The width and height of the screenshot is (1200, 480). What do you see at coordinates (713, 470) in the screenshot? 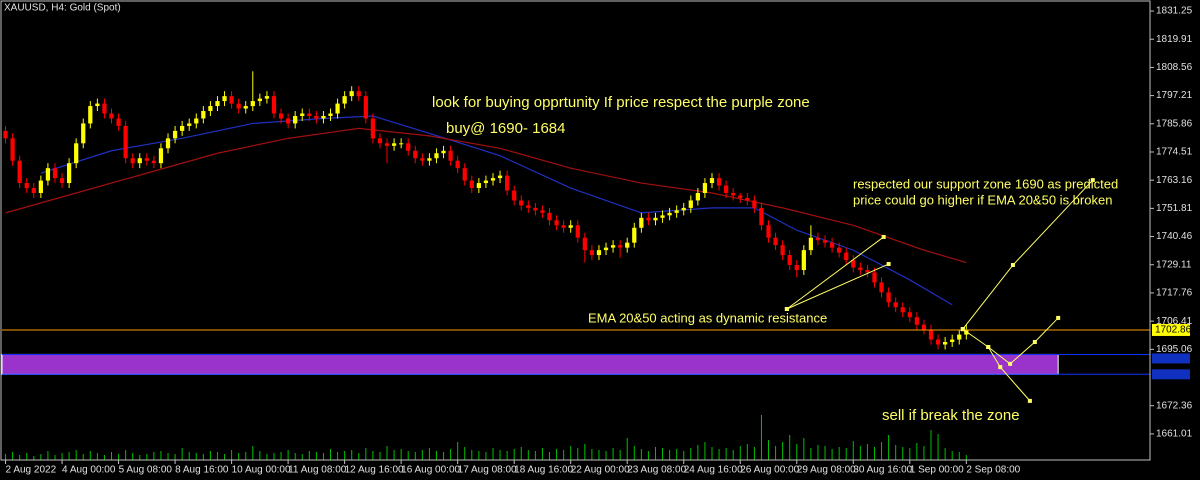
I see `x-tick-label: 24 Aug 16:00` at bounding box center [713, 470].